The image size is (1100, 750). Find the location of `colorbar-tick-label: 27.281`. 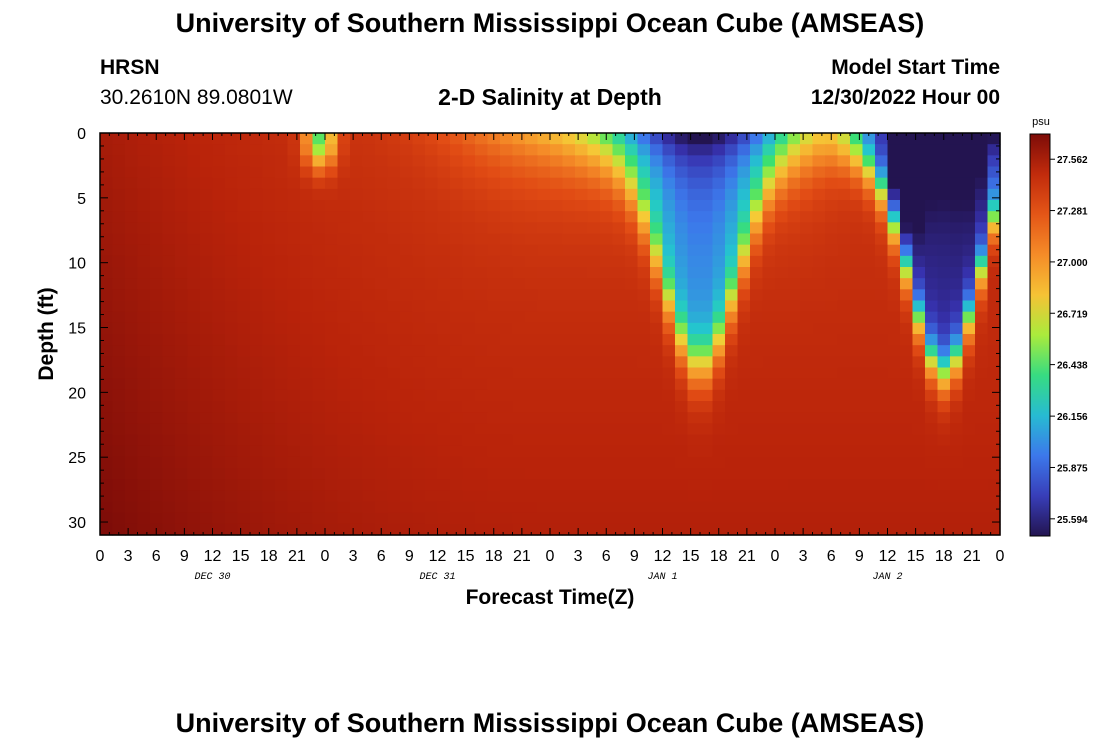

colorbar-tick-label: 27.281 is located at coordinates (1072, 212).